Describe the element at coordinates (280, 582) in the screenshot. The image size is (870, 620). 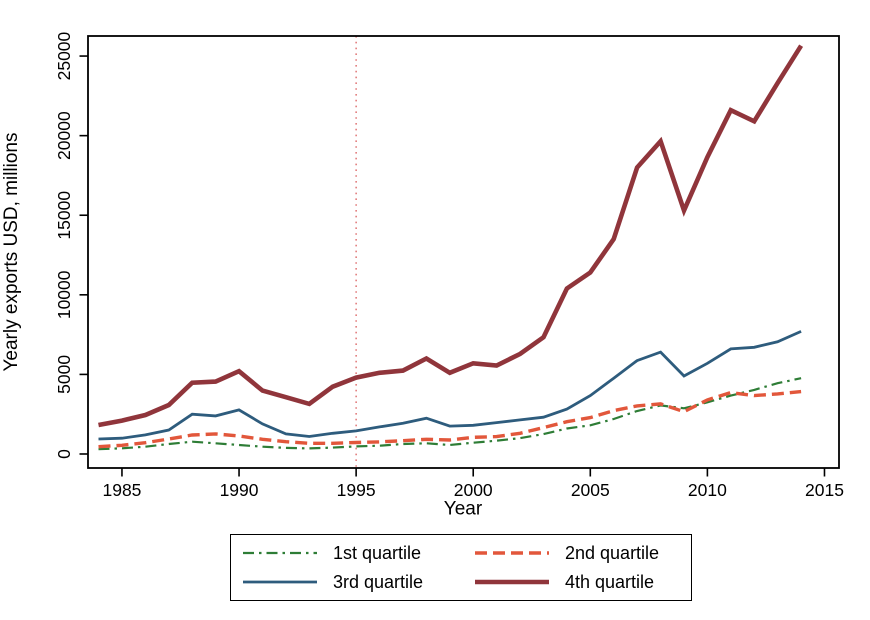
I see `legend-key-3rd-quartile-line` at that location.